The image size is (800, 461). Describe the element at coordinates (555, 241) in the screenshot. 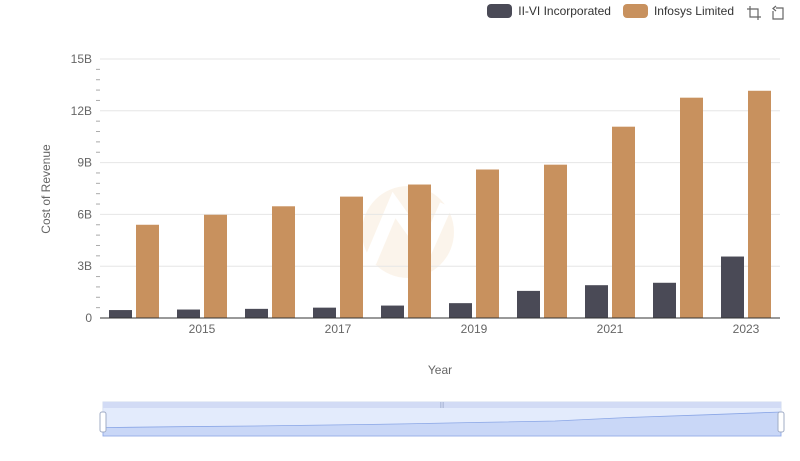

I see `bar-infosys-2020` at that location.